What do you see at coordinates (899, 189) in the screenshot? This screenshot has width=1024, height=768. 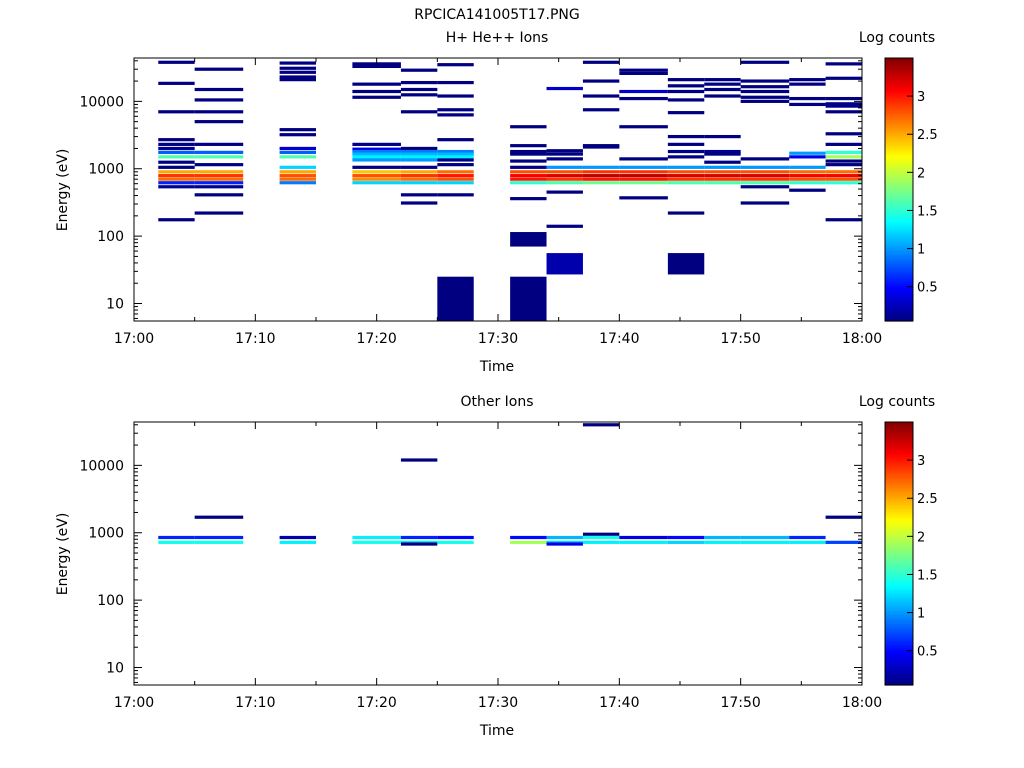 I see `colorbar-frame` at bounding box center [899, 189].